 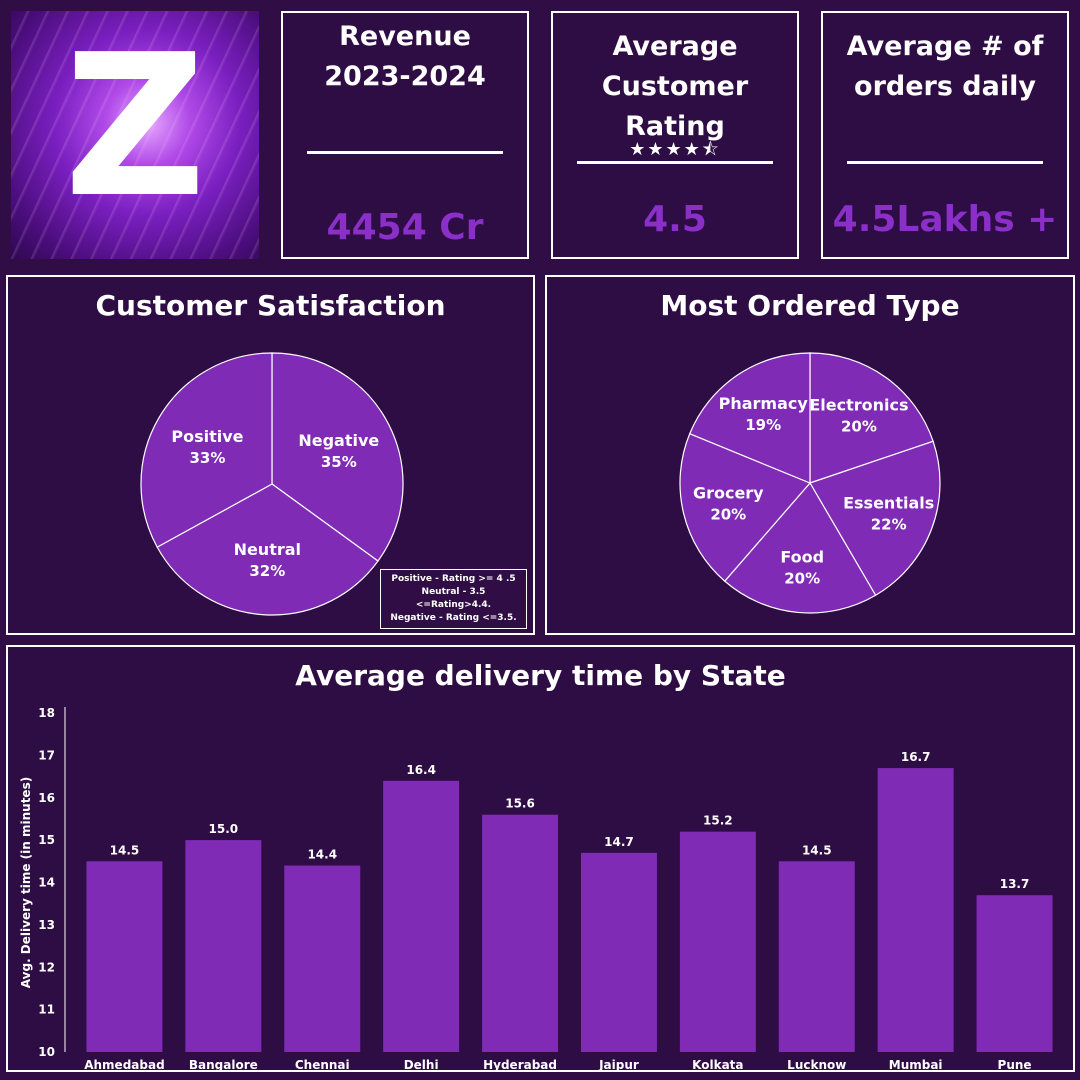 What do you see at coordinates (859, 427) in the screenshot?
I see `ordered-value-electronics: 20%` at bounding box center [859, 427].